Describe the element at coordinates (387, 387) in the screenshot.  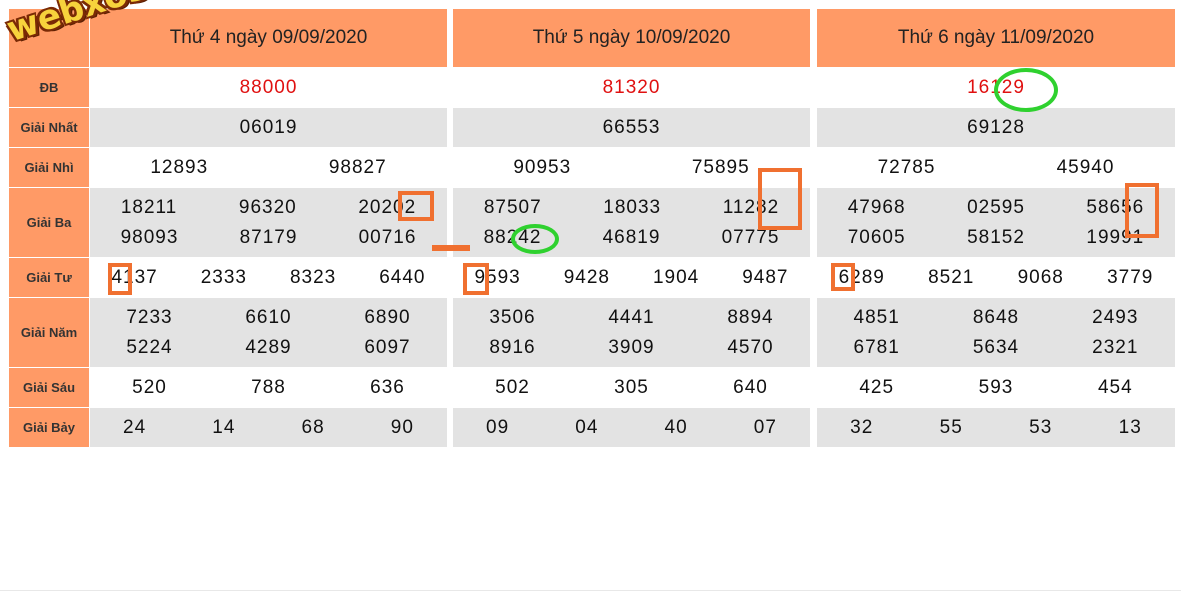
I see `prize-number: 636` at that location.